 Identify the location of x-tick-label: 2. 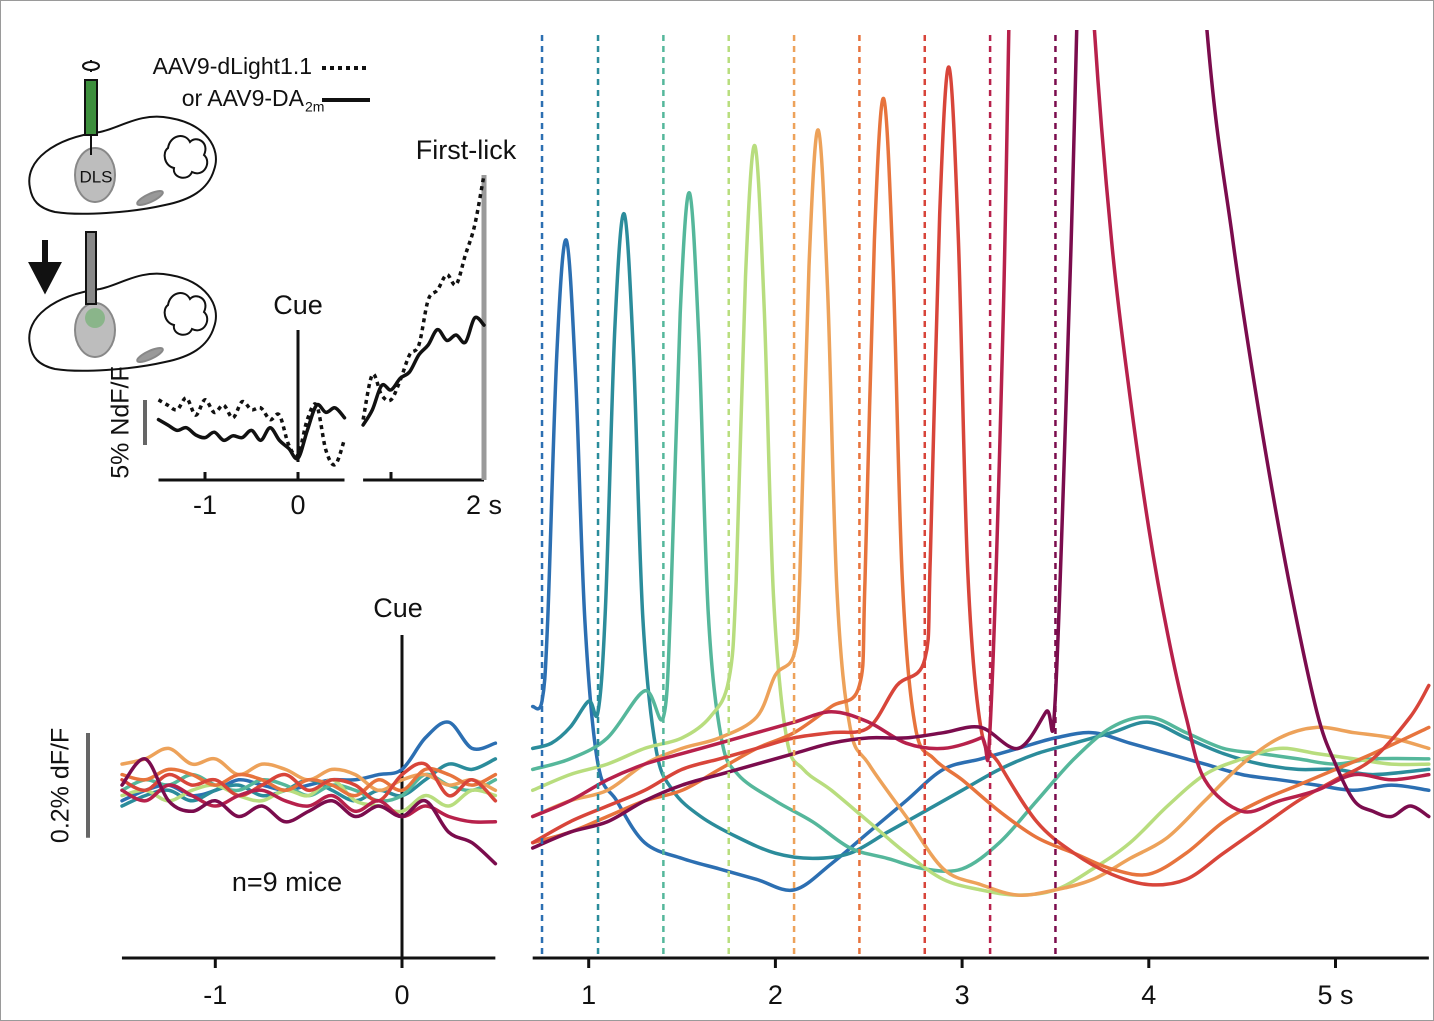
(775, 995).